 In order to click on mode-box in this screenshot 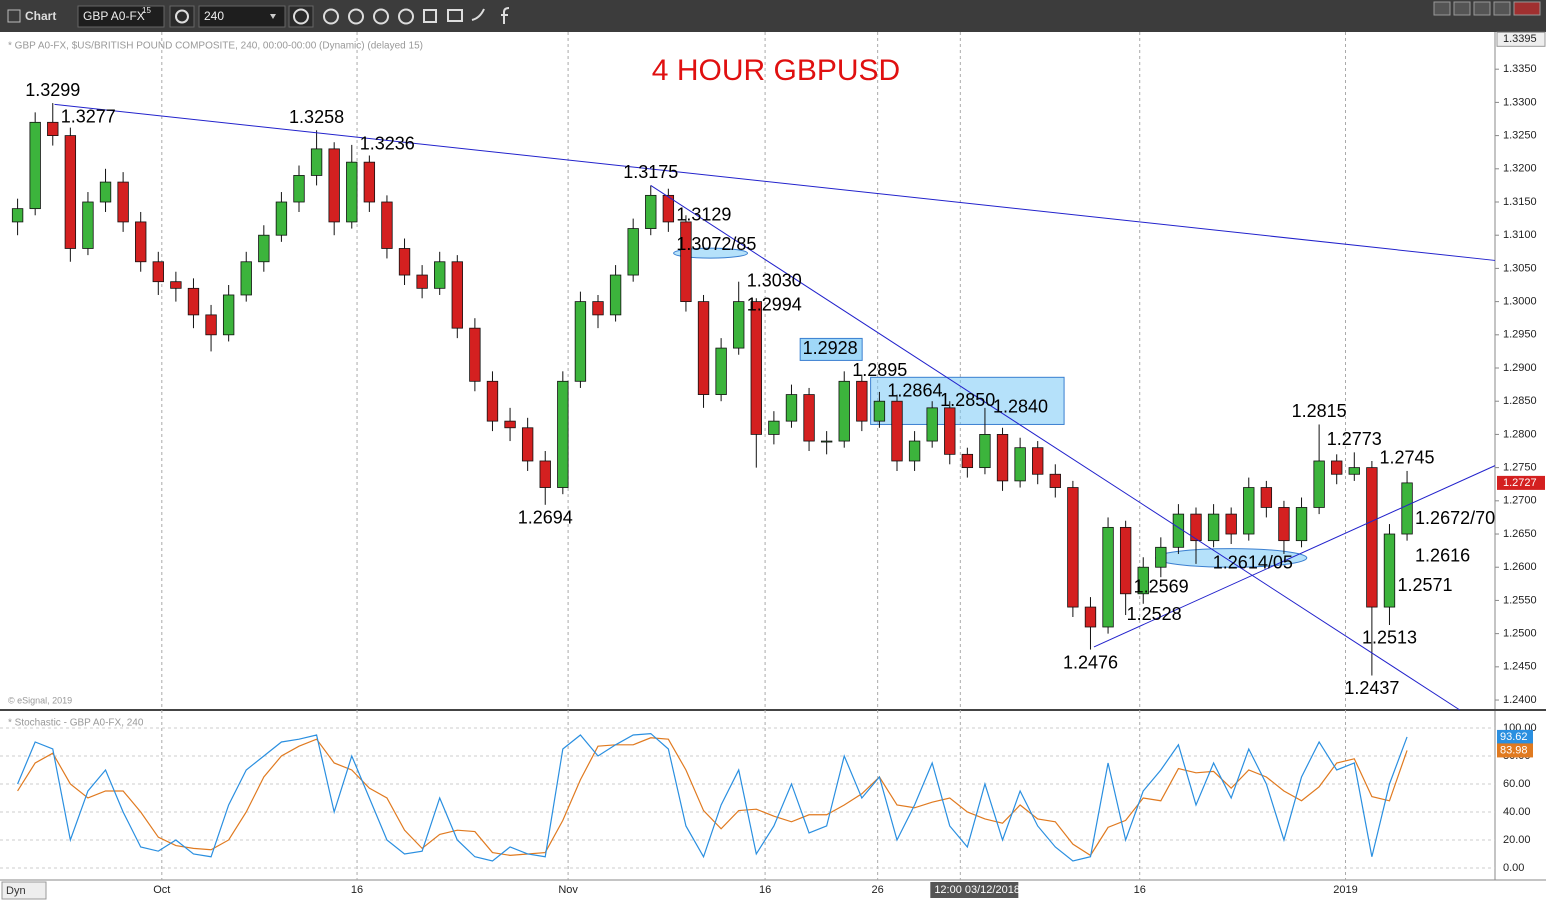, I will do `click(24, 890)`.